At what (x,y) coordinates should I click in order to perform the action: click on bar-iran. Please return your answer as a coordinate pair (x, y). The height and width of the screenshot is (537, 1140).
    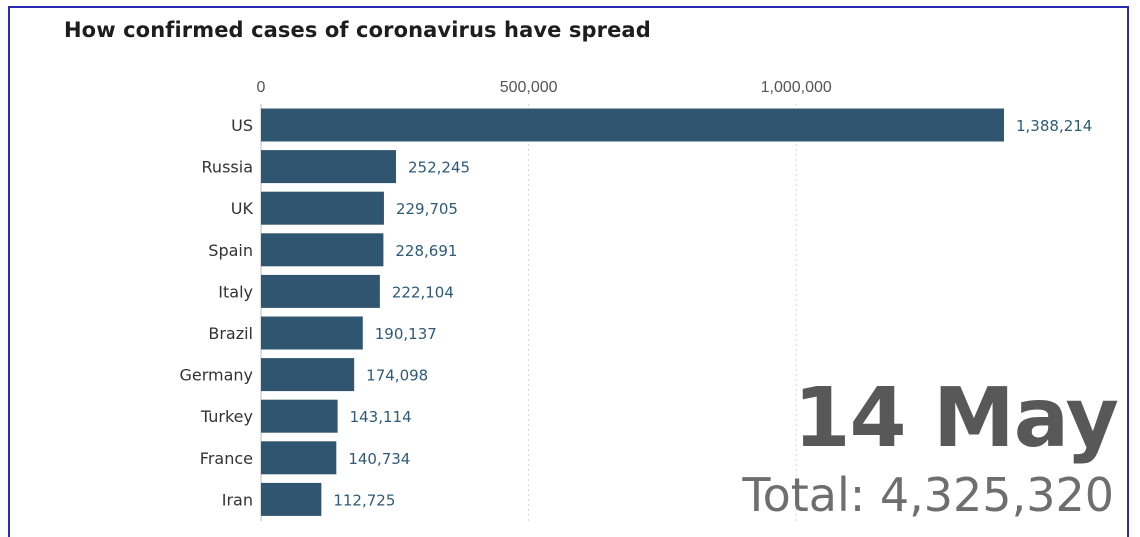
    Looking at the image, I should click on (291, 499).